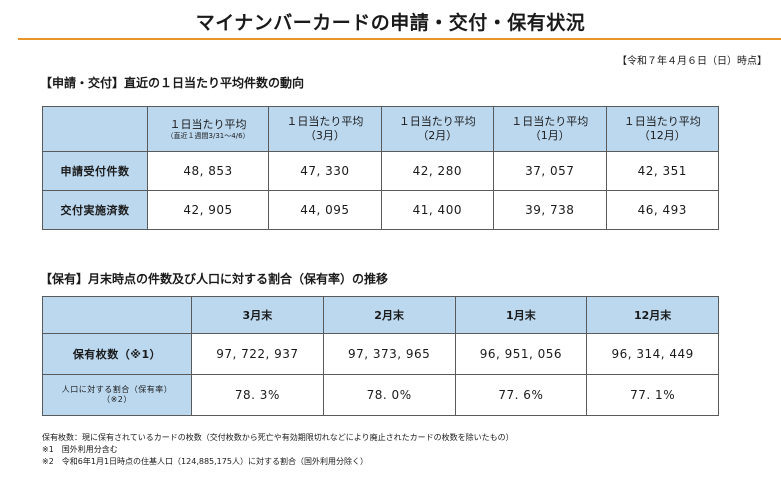 This screenshot has width=781, height=490. What do you see at coordinates (208, 171) in the screenshot?
I see `table-cell: 48, 853` at bounding box center [208, 171].